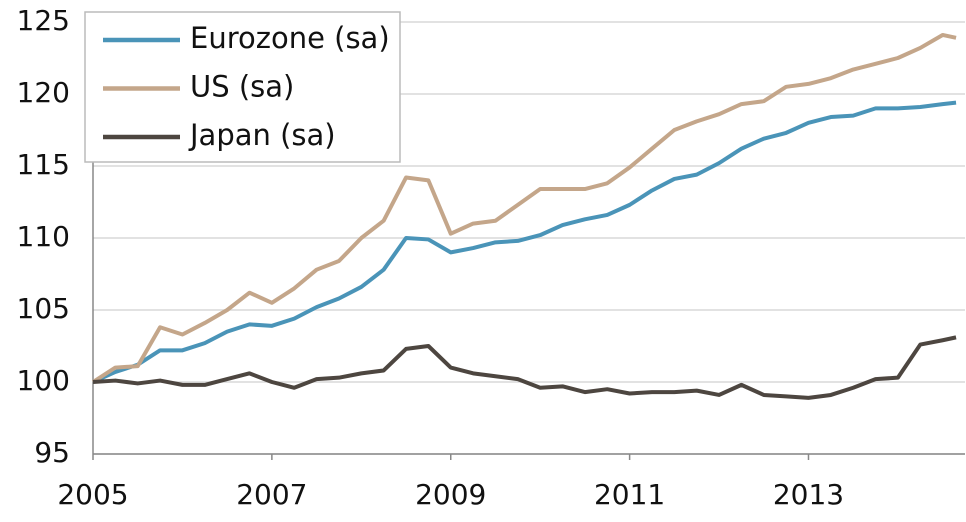 The height and width of the screenshot is (522, 966). What do you see at coordinates (43, 236) in the screenshot?
I see `y-tick-label: 110` at bounding box center [43, 236].